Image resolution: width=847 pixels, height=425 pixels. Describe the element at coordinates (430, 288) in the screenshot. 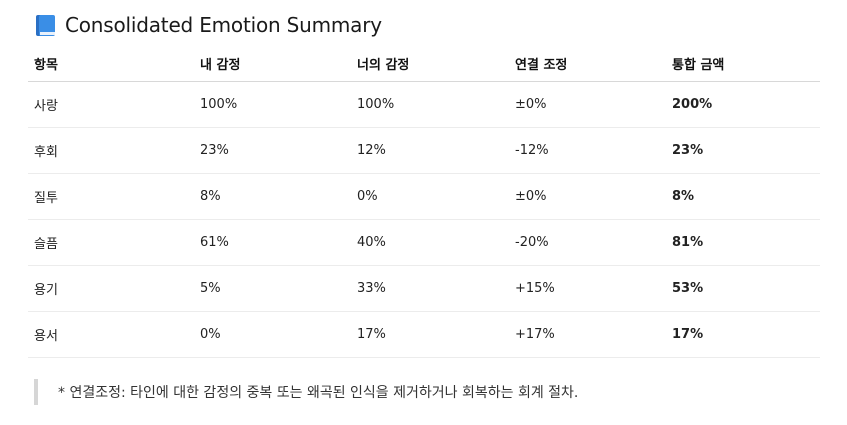

I see `cell-your-emotion: 33%` at that location.